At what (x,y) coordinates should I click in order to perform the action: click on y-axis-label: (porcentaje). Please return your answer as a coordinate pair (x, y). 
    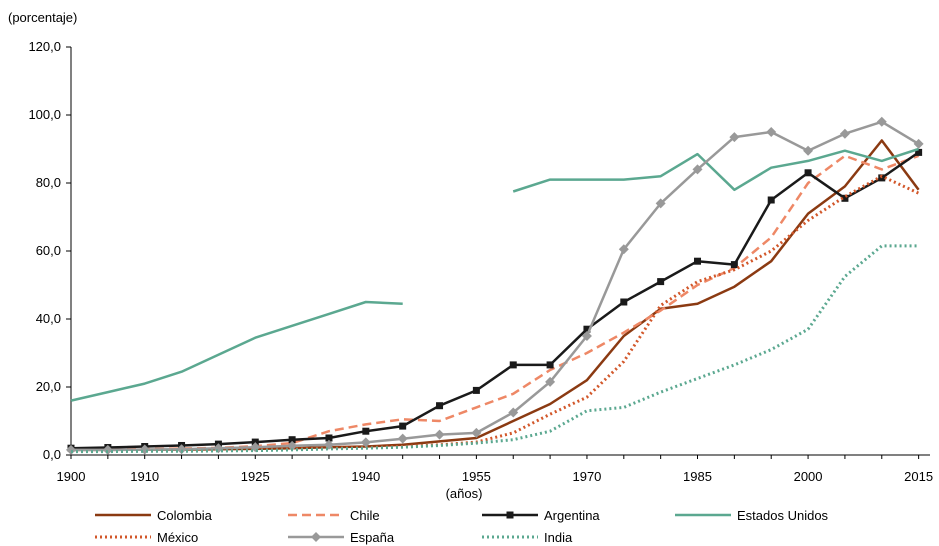
    Looking at the image, I should click on (42, 17).